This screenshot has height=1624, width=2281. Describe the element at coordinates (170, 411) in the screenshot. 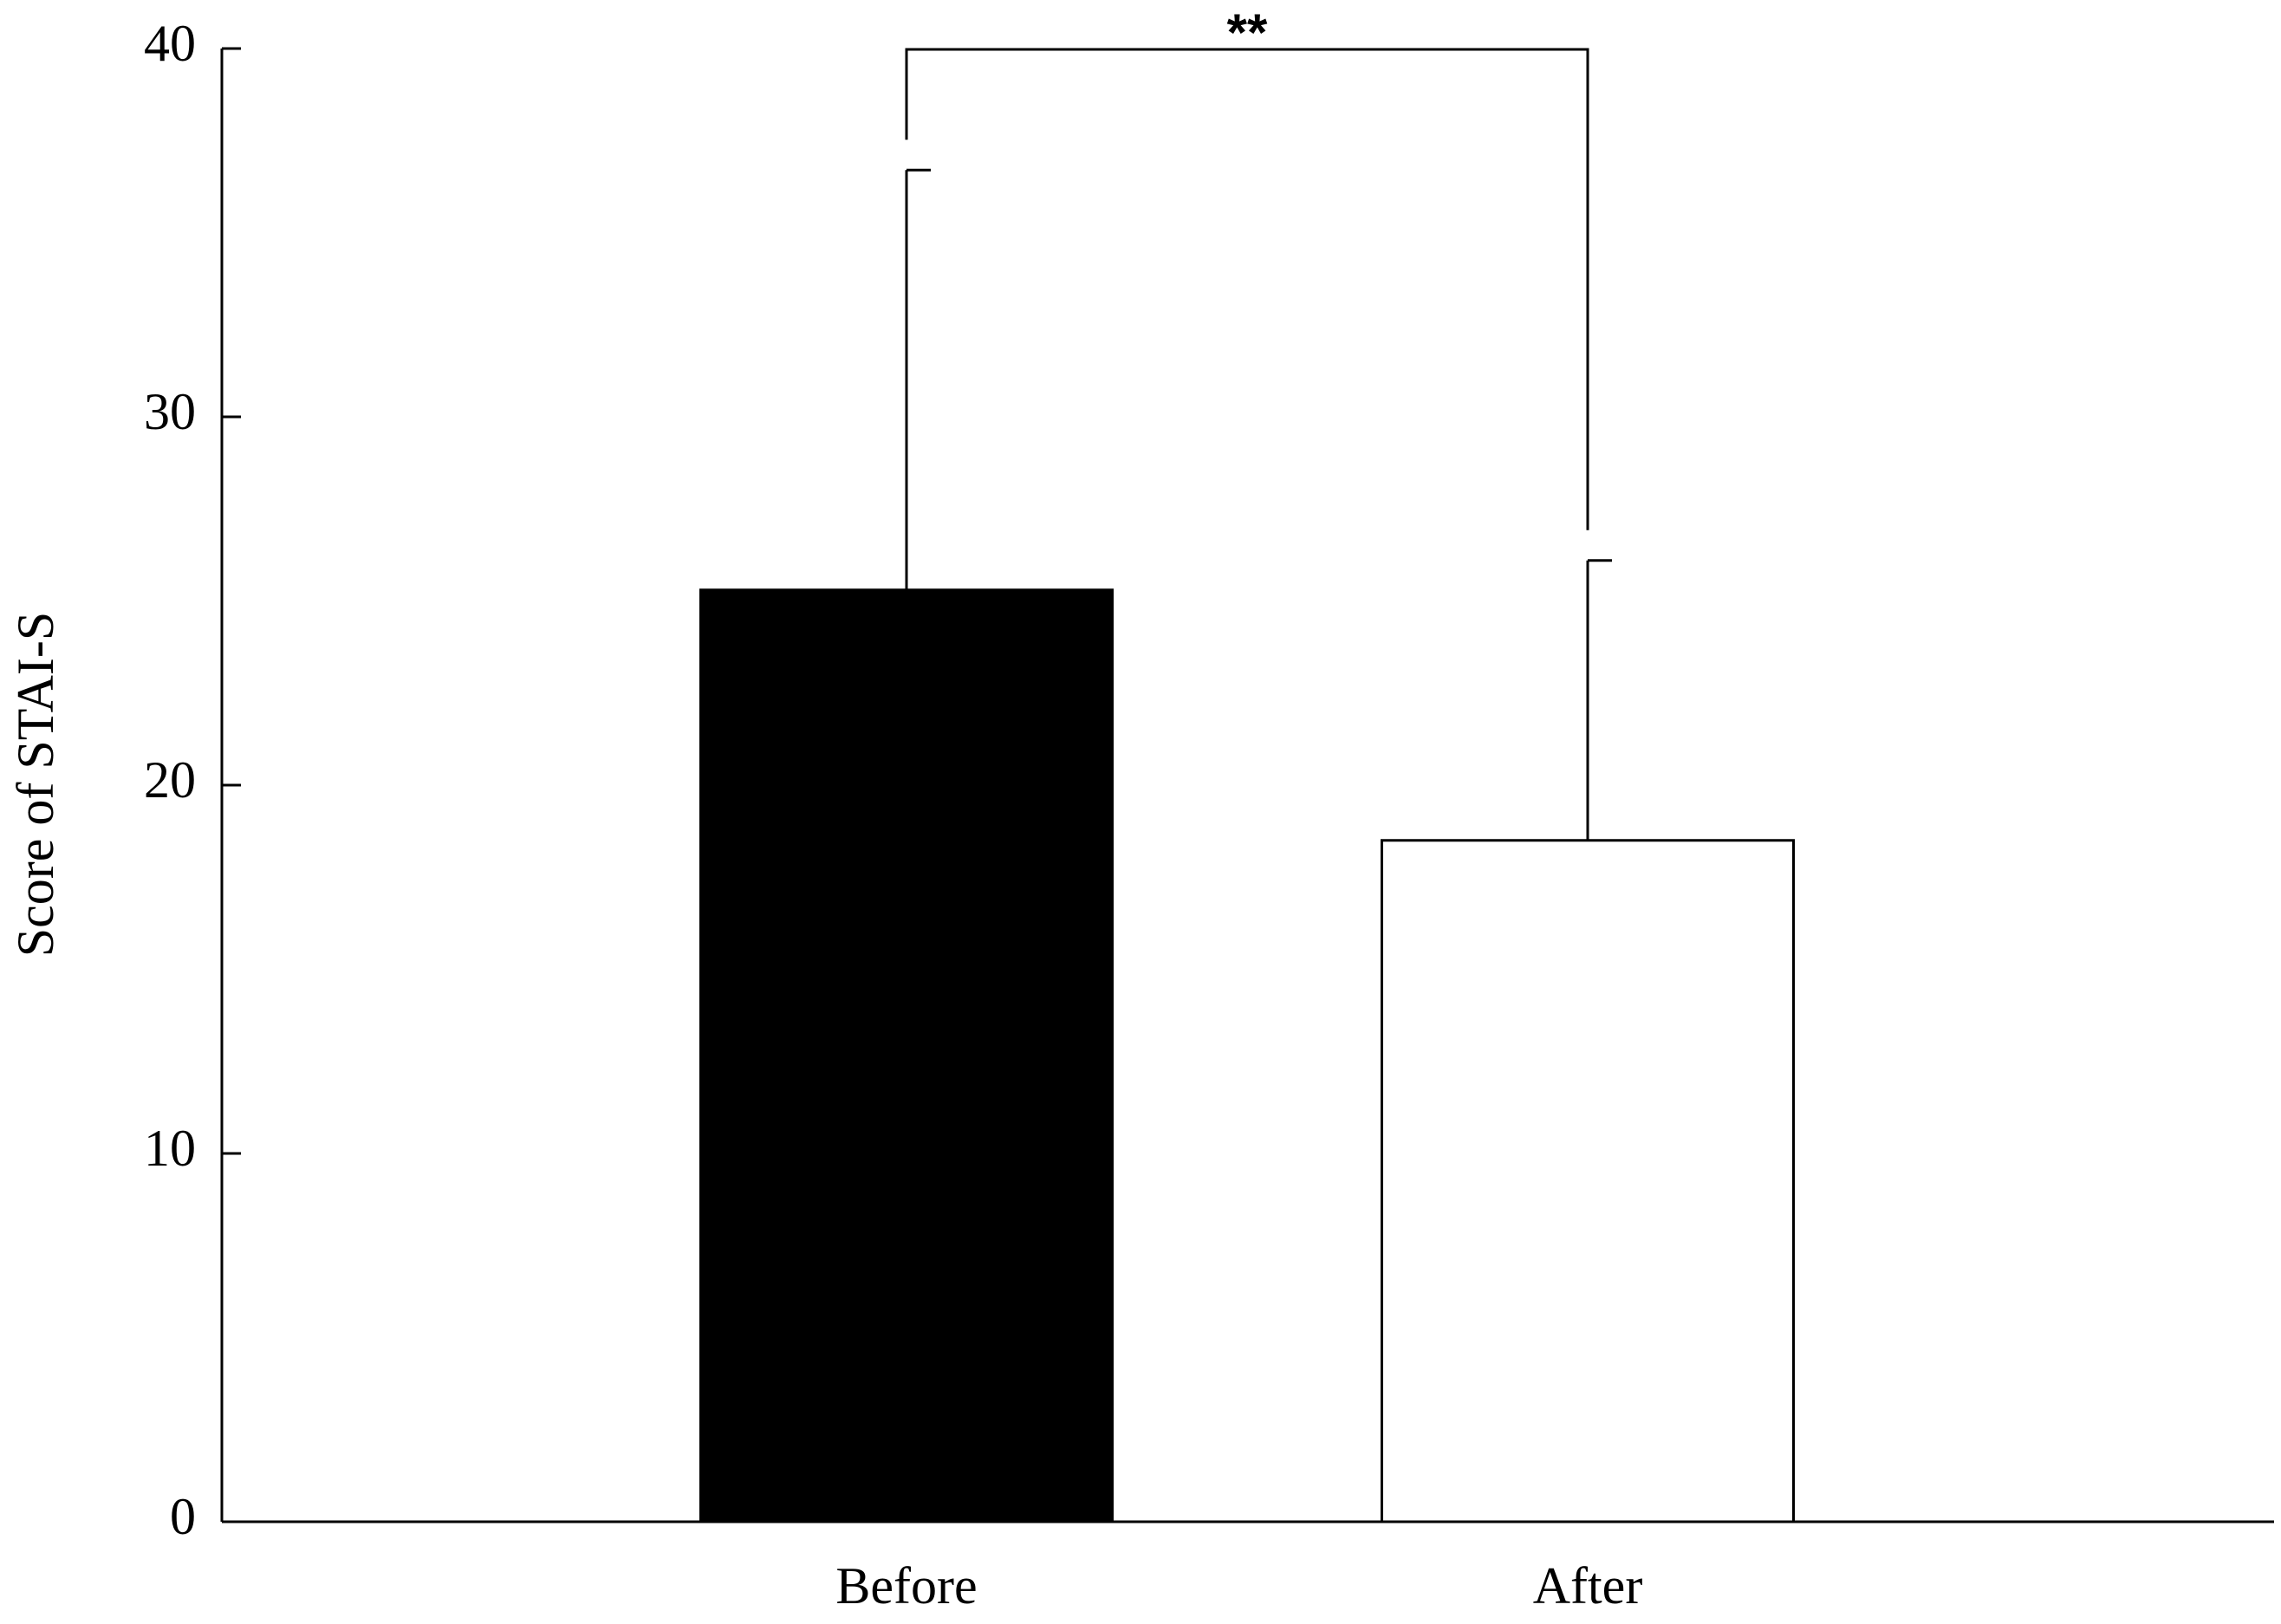

I see `y-tick-label: 30` at that location.